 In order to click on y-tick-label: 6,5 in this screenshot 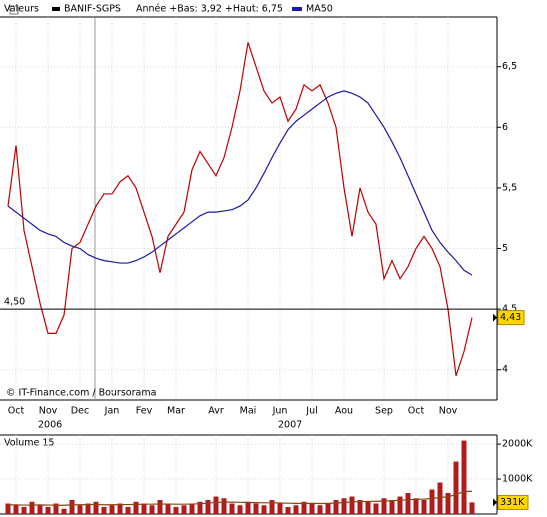, I will do `click(509, 66)`.